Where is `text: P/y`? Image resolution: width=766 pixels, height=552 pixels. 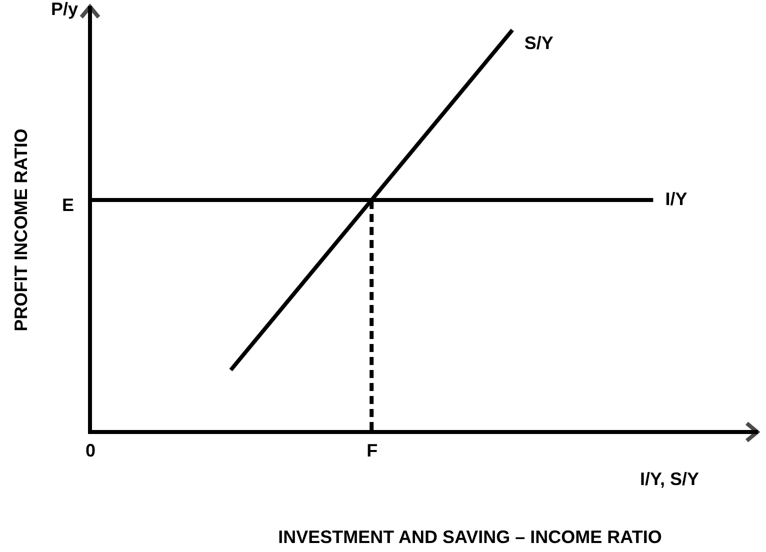 text: P/y is located at coordinates (64, 9).